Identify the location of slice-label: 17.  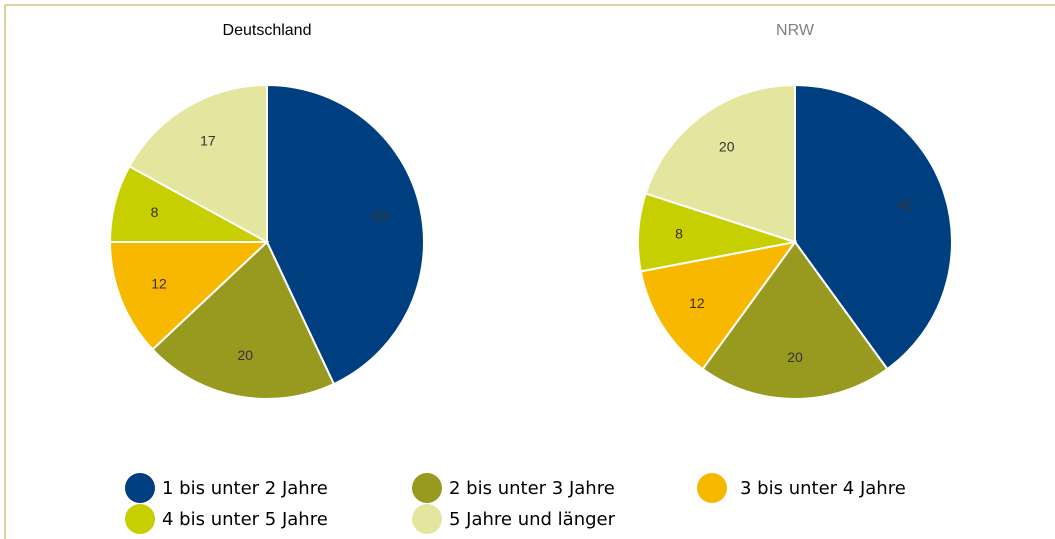
(208, 141).